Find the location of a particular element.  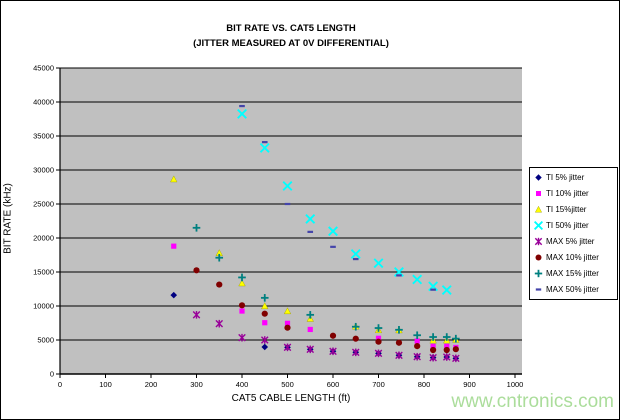

plus-marker-icon is located at coordinates (538, 273).